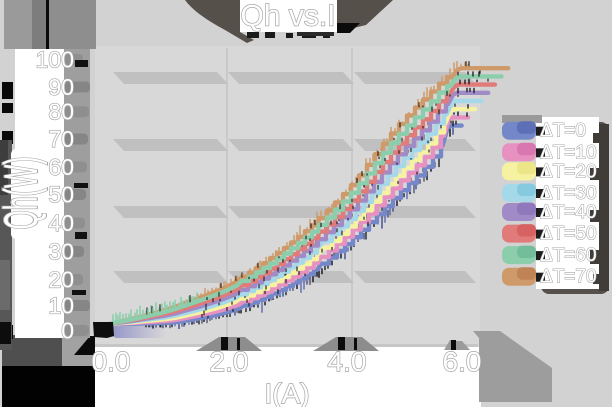 This screenshot has width=612, height=407. Describe the element at coordinates (563, 131) in the screenshot. I see `svg-text: ΔT=0` at that location.